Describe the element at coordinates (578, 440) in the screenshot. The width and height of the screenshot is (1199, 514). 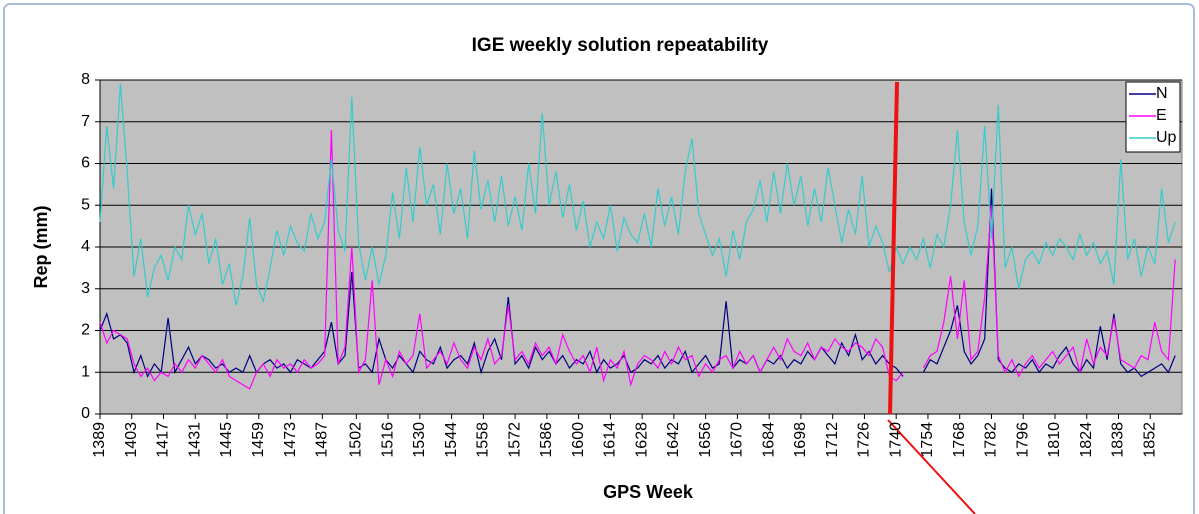
I see `x-tick-label: 1600` at that location.